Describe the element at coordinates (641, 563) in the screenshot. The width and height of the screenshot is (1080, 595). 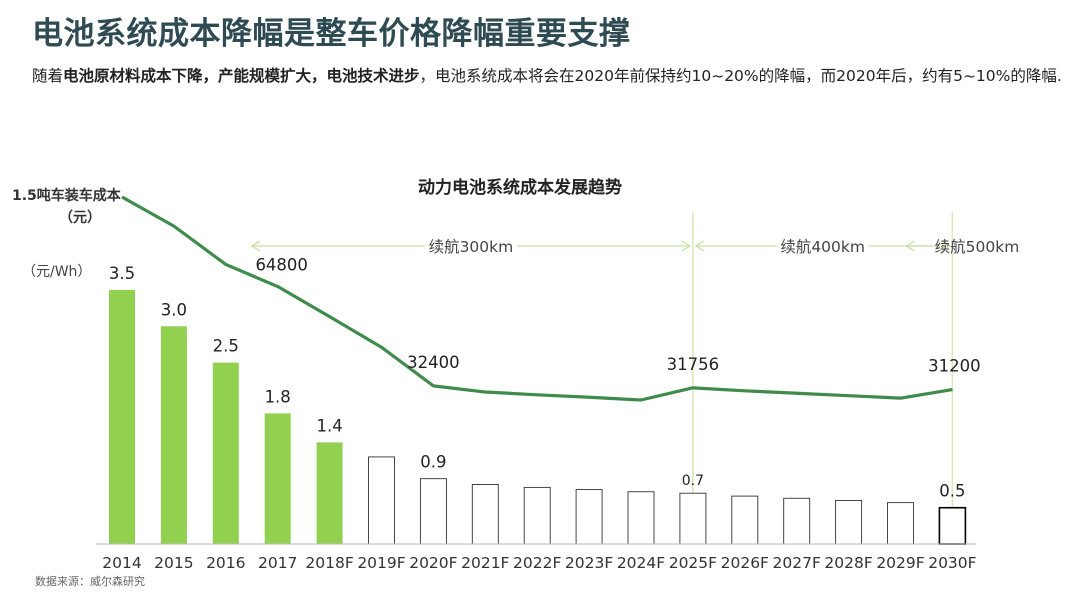
I see `x-tick-label-2024F: 2024F` at that location.